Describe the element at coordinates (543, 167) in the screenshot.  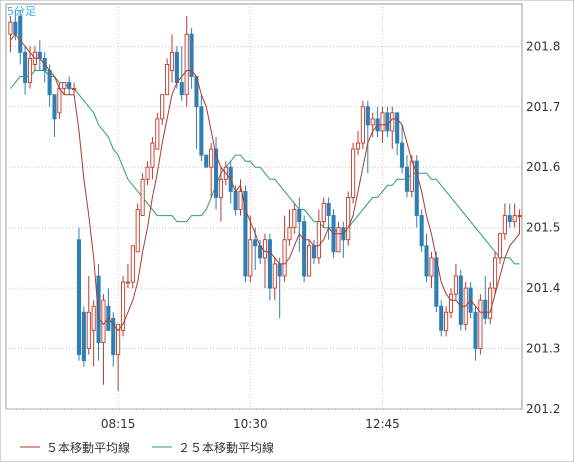
I see `y-tick-label: 201.6` at that location.